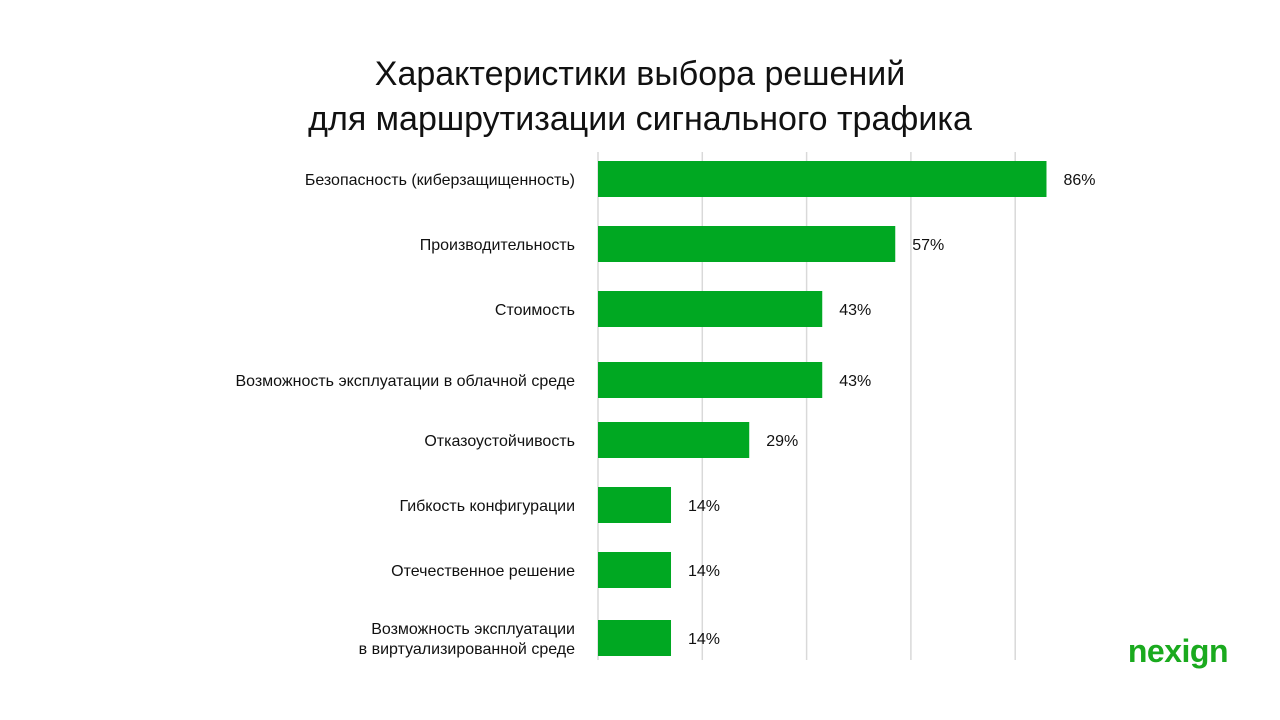  I want to click on category-label-line: Отечественное решение, so click(483, 571).